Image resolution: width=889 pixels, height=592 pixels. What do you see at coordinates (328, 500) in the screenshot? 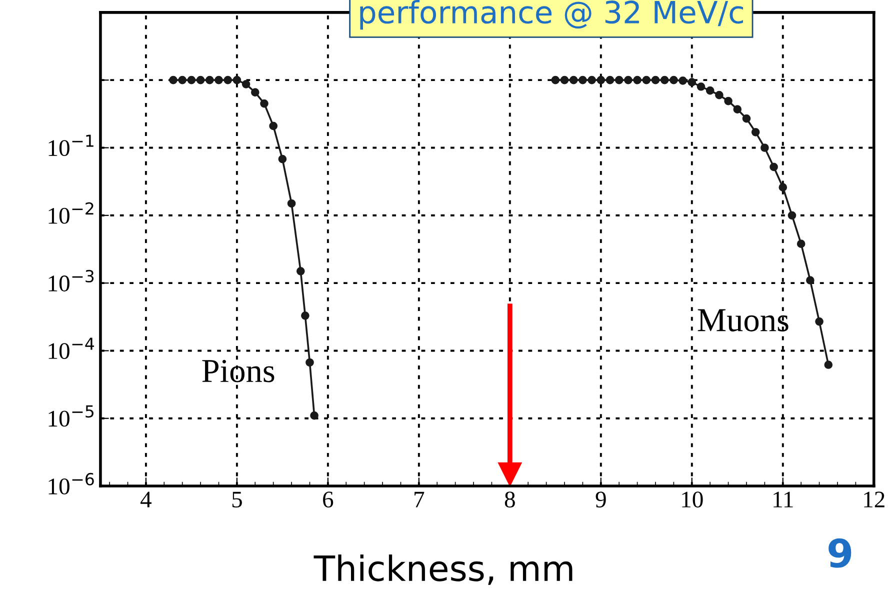
I see `x-tick-label: 6` at bounding box center [328, 500].